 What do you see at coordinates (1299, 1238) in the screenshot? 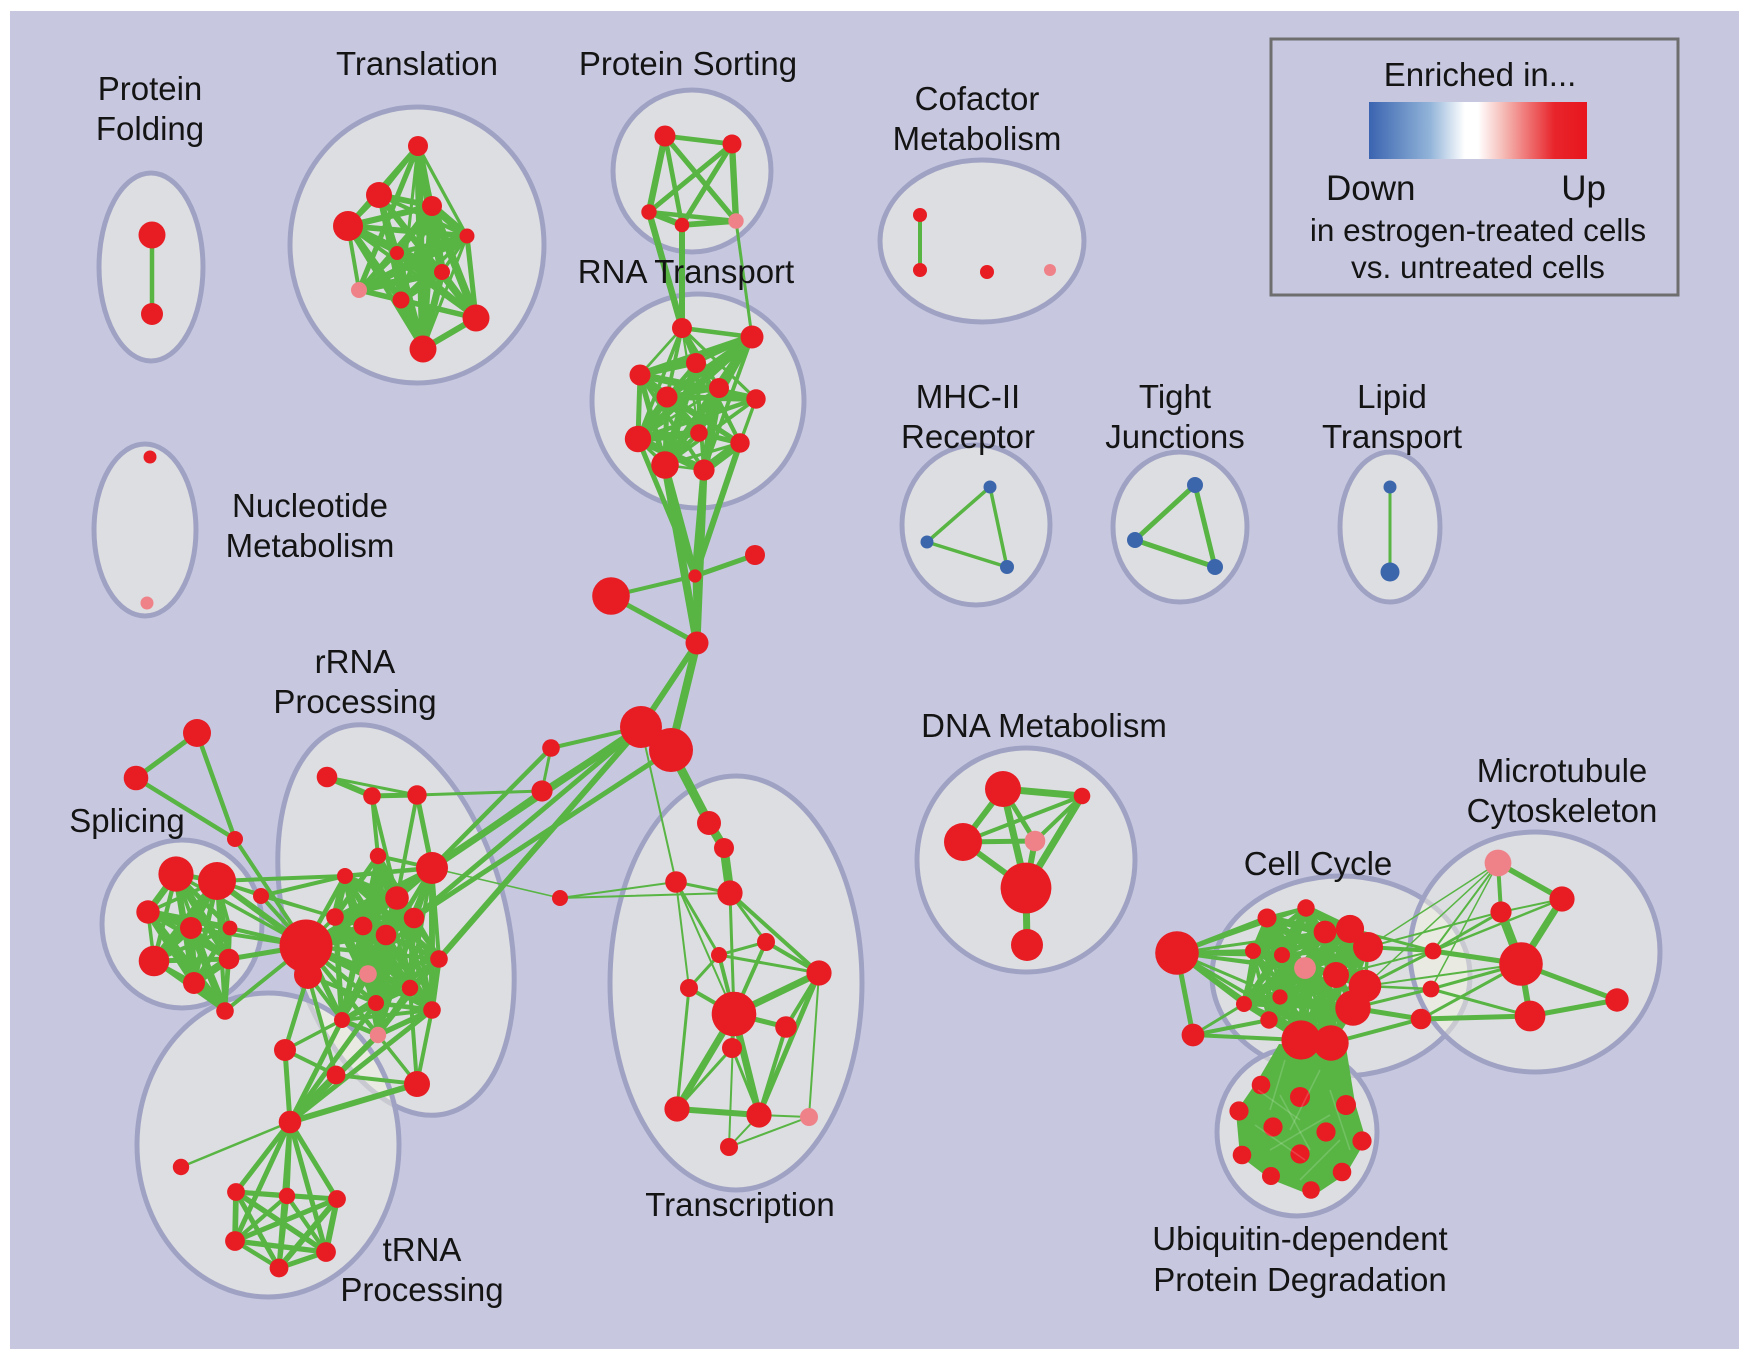
I see `svg-text: Ubiquitin-dependent` at bounding box center [1299, 1238].